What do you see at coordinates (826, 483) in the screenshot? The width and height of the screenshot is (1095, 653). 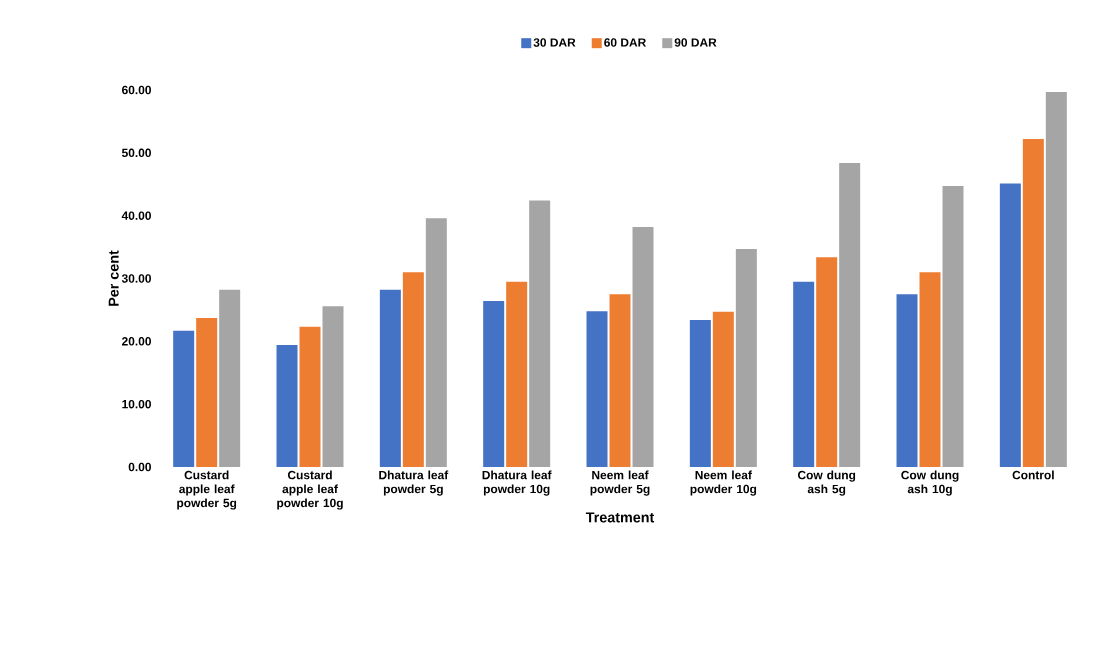 I see `x-tick-label: Cow dung ash 5g` at bounding box center [826, 483].